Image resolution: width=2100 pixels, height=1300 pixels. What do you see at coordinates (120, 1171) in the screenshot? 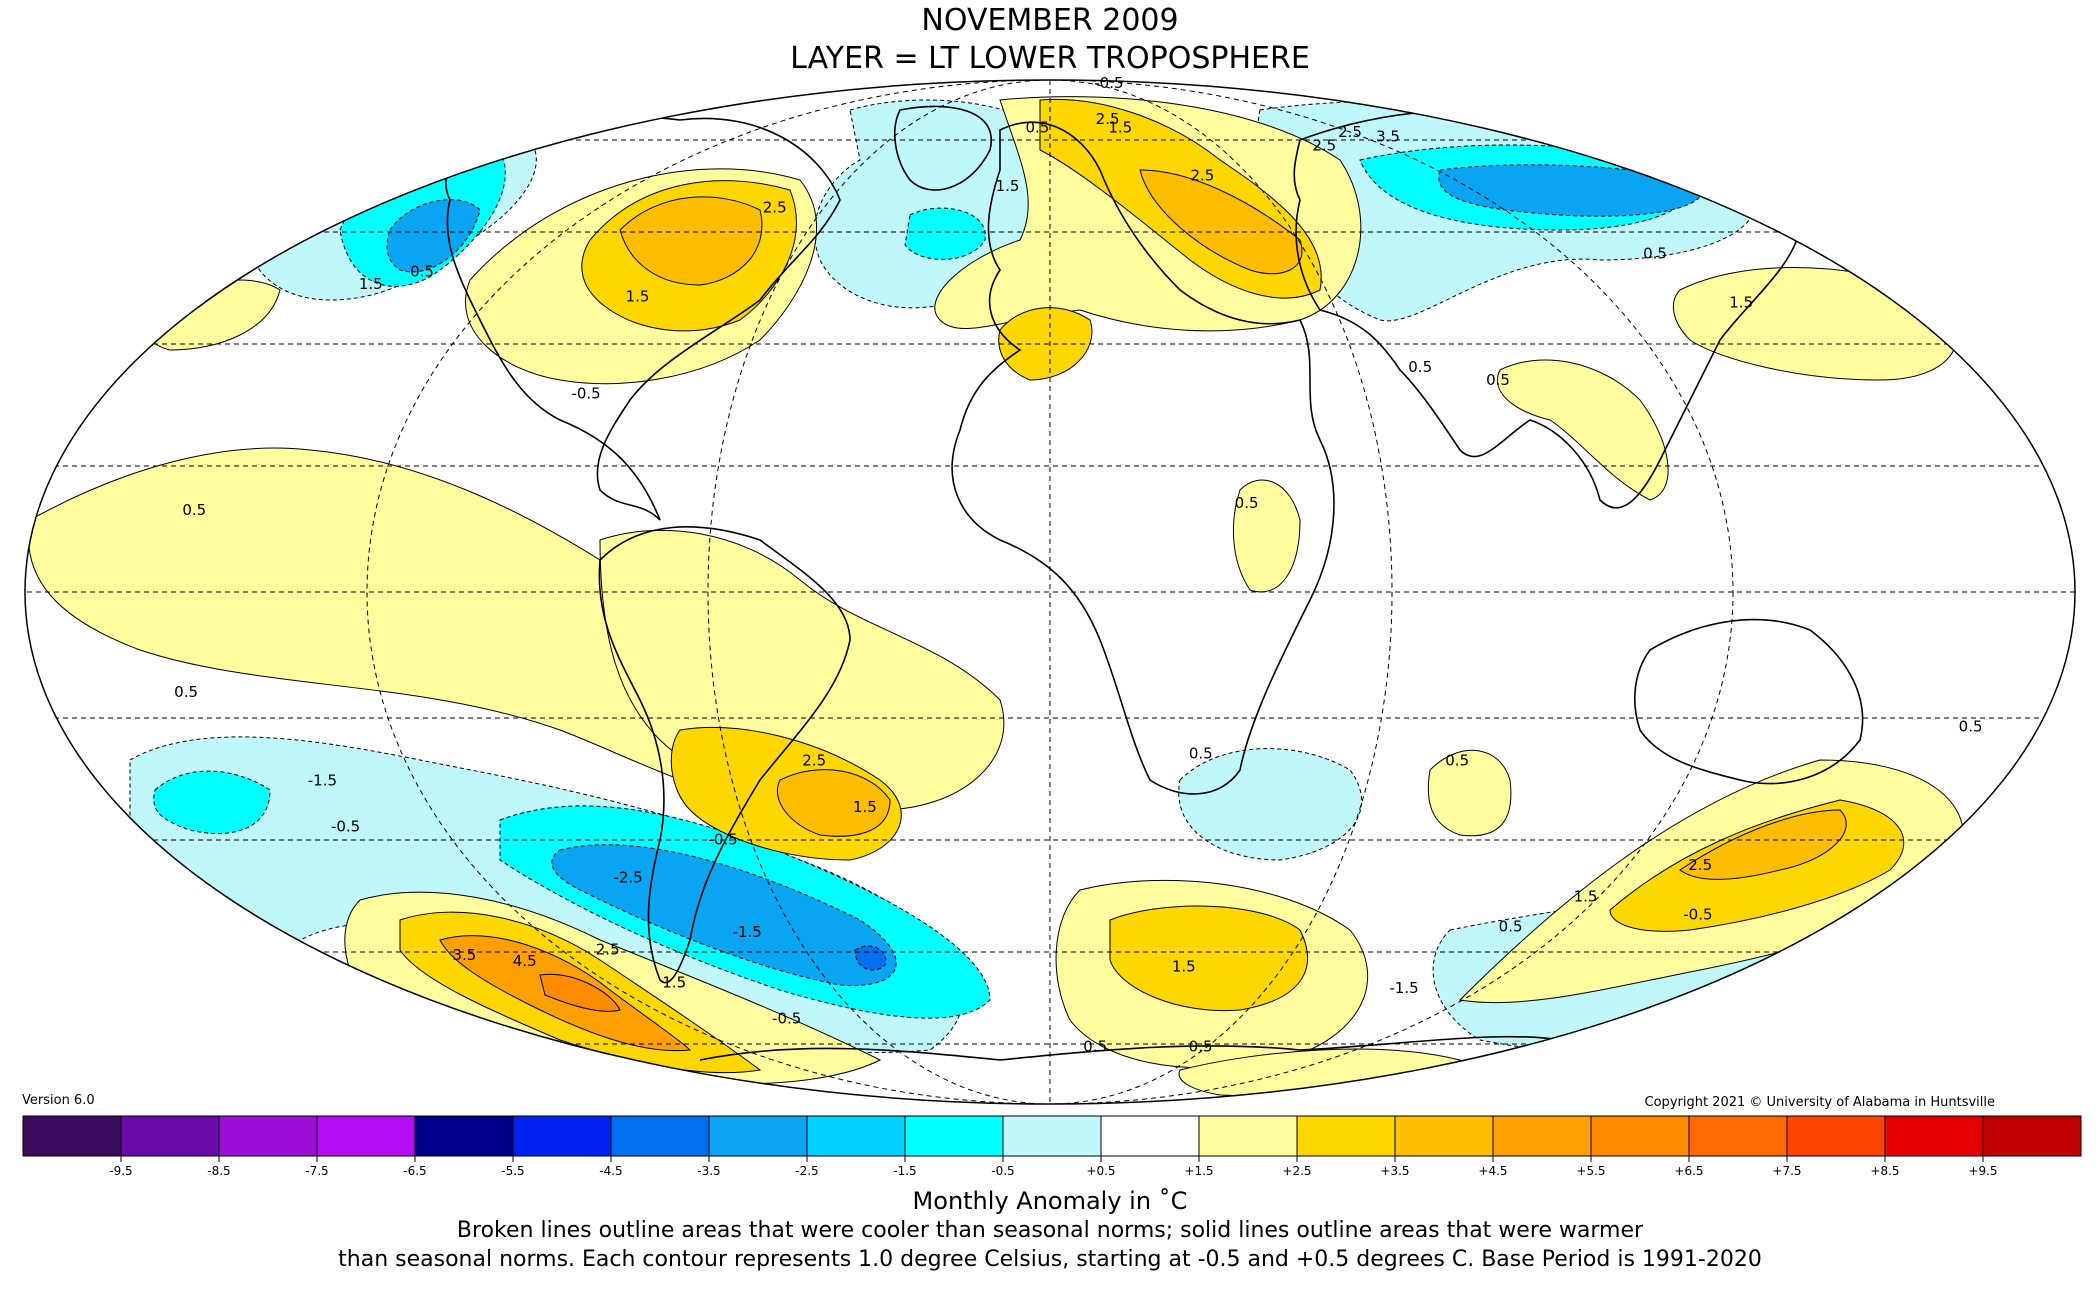
I see `scale-tick-label: -9.5` at bounding box center [120, 1171].